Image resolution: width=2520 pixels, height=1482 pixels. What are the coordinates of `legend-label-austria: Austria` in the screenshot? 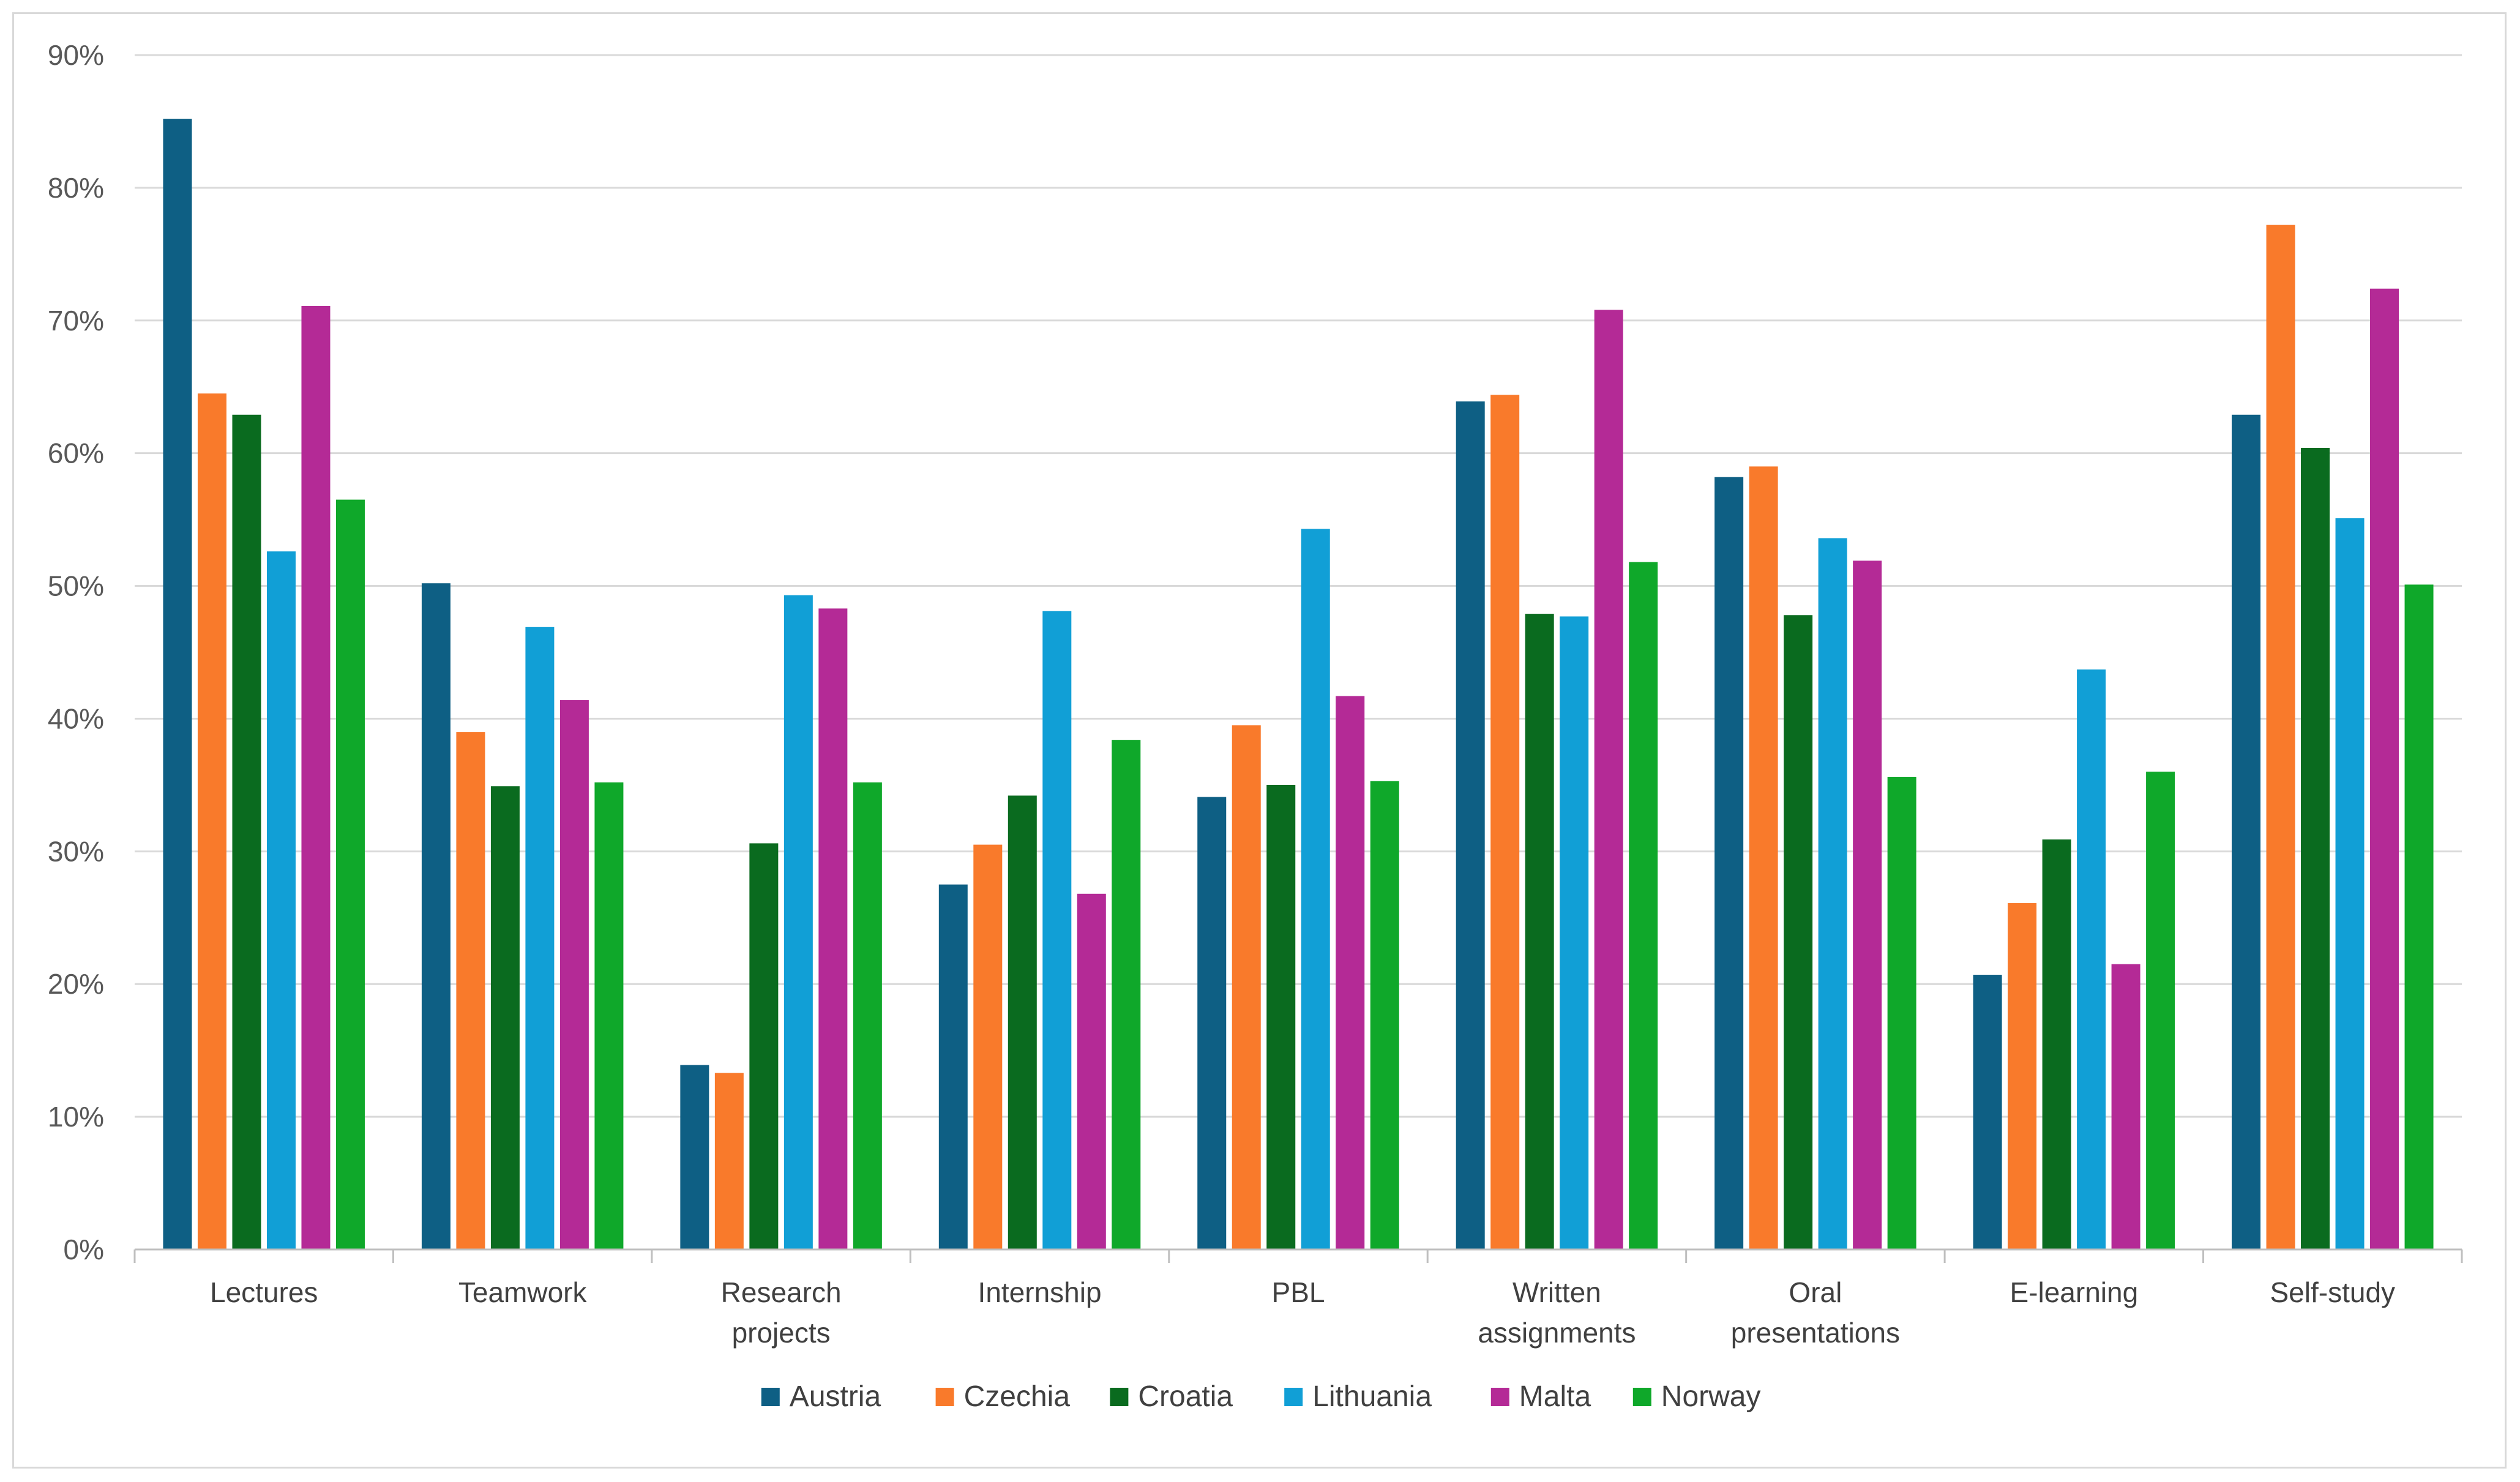 It's located at (836, 1397).